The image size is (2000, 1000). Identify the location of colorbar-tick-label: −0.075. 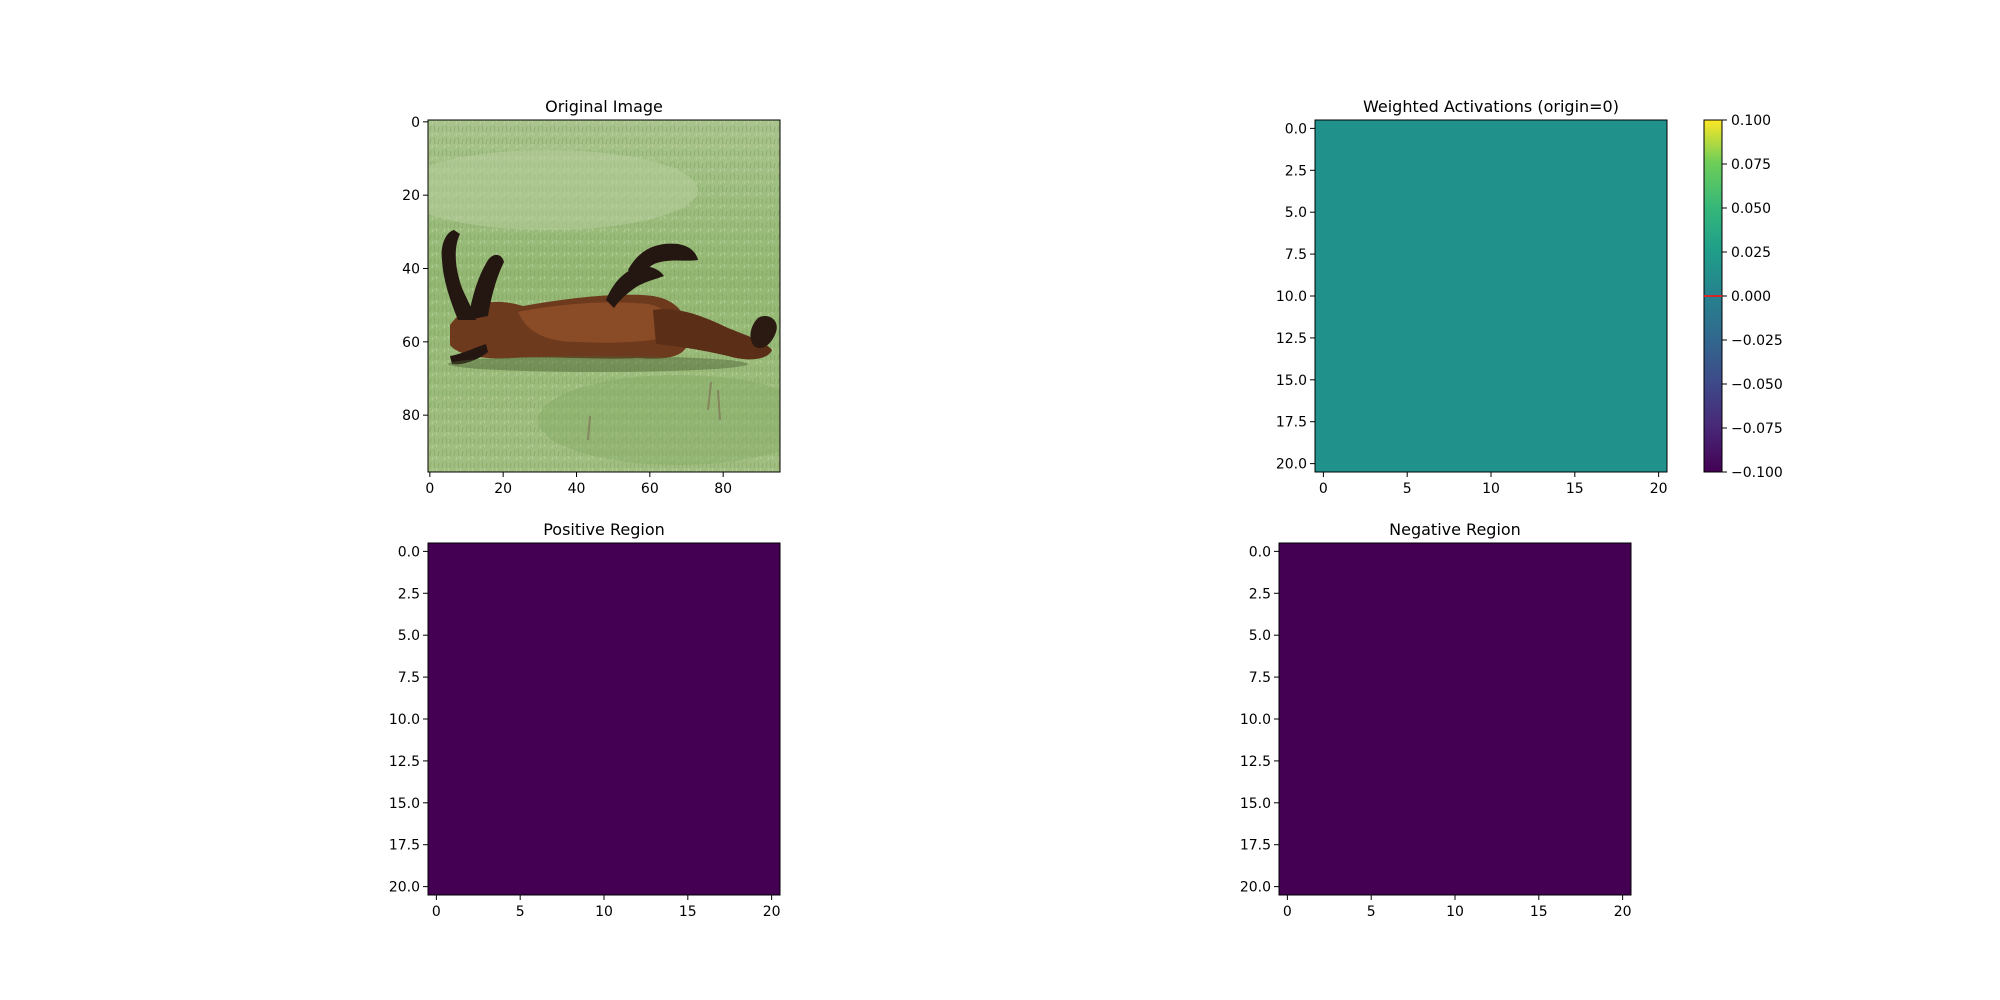
(1757, 429).